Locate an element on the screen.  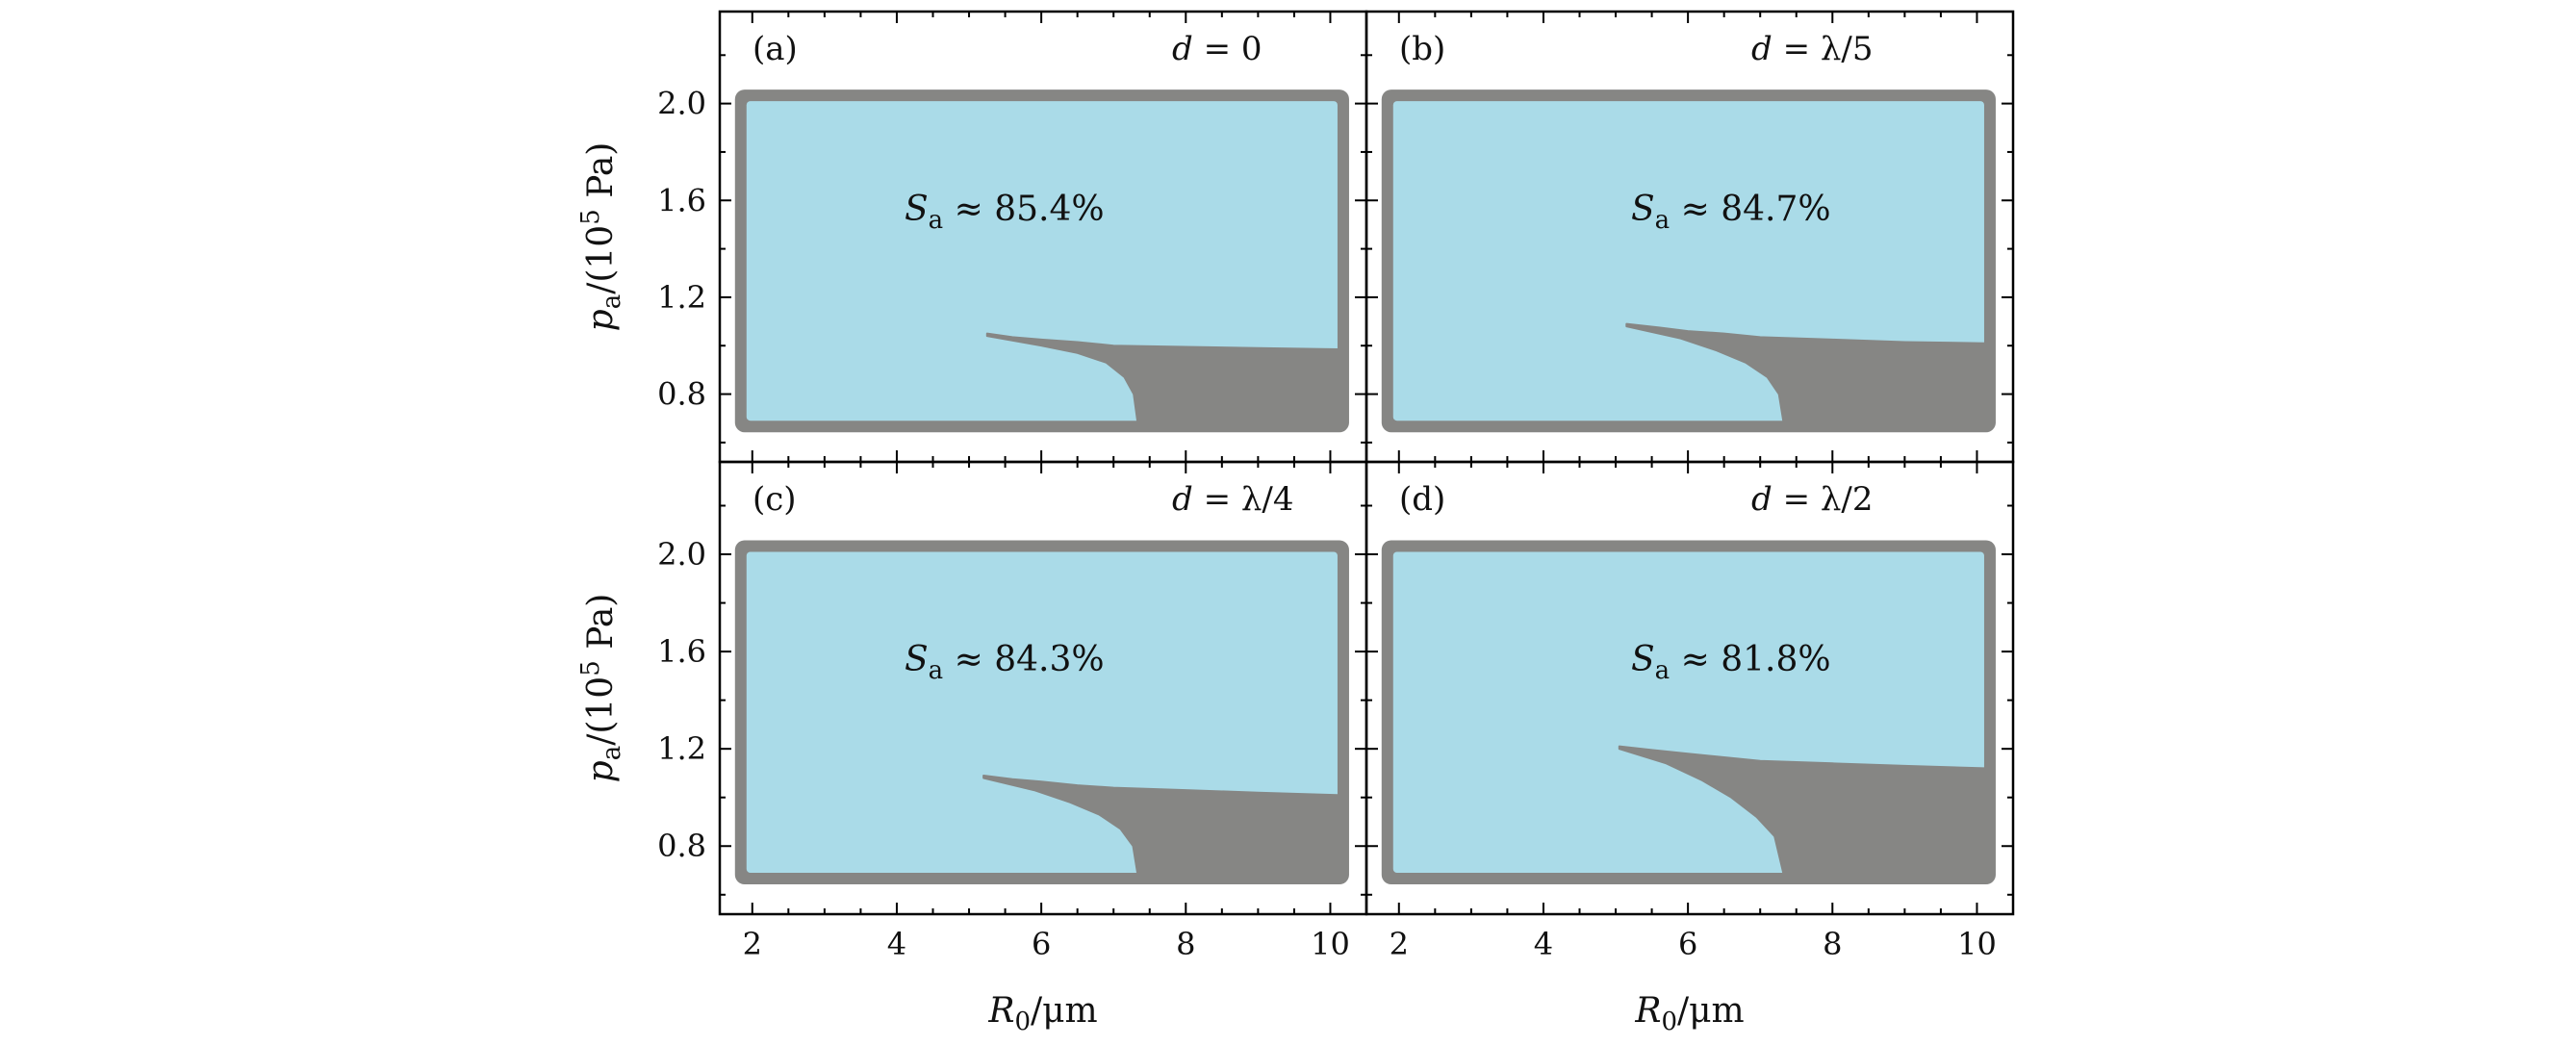
ann-value: ≈ 85.4% is located at coordinates (1023, 210).